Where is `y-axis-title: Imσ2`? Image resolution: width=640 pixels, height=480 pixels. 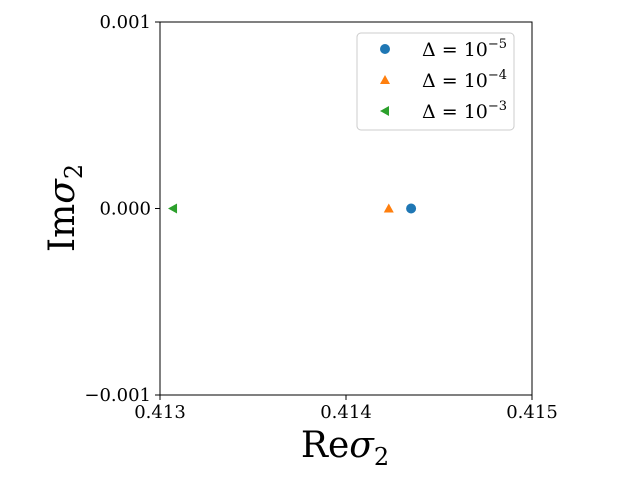 y-axis-title: Imσ2 is located at coordinates (65, 208).